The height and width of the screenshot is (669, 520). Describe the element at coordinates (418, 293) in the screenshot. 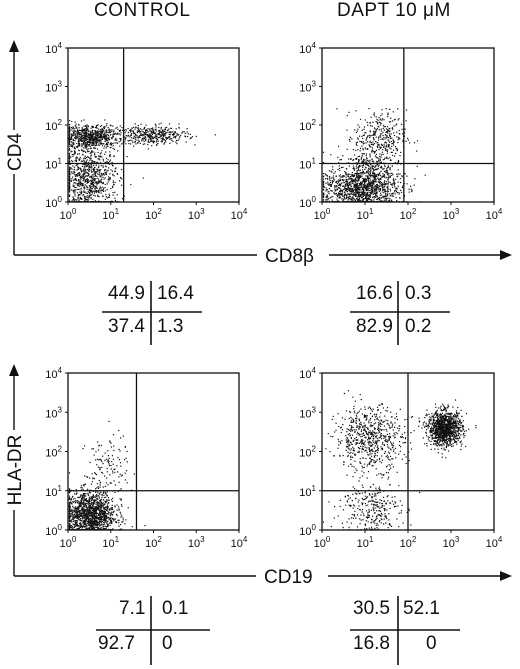

I see `quadrant-percentage-upper-right: 0.3` at that location.